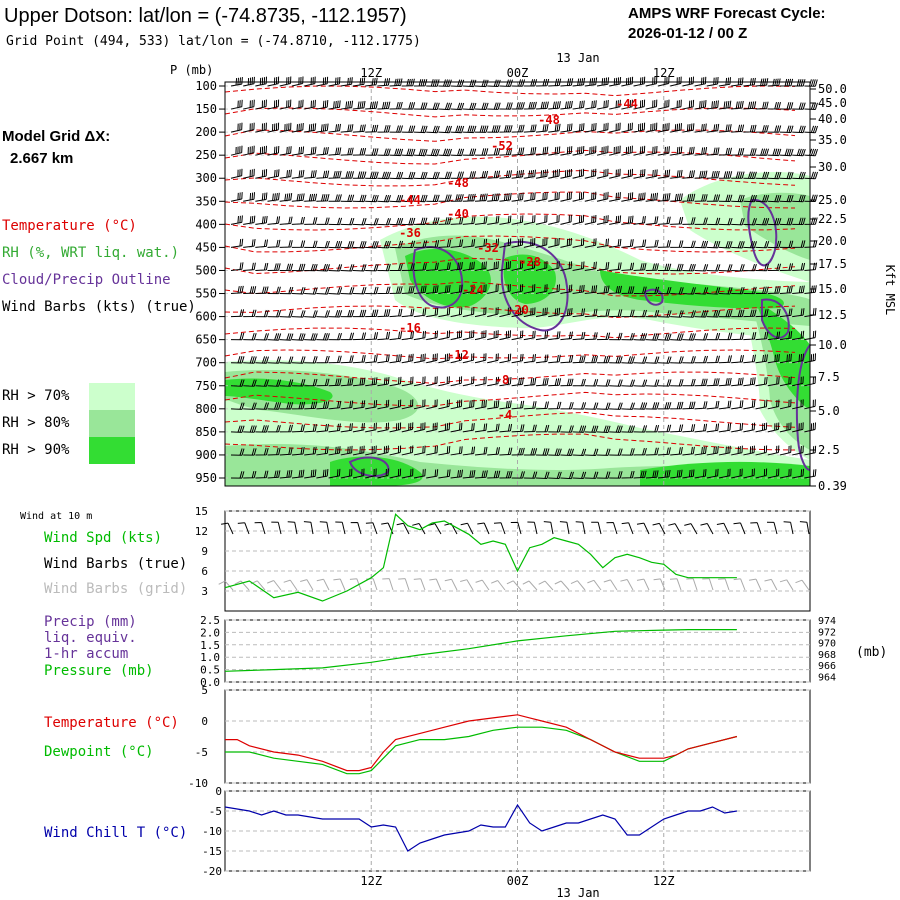 The image size is (900, 900). I want to click on precip-tick-label: 2.5, so click(210, 620).